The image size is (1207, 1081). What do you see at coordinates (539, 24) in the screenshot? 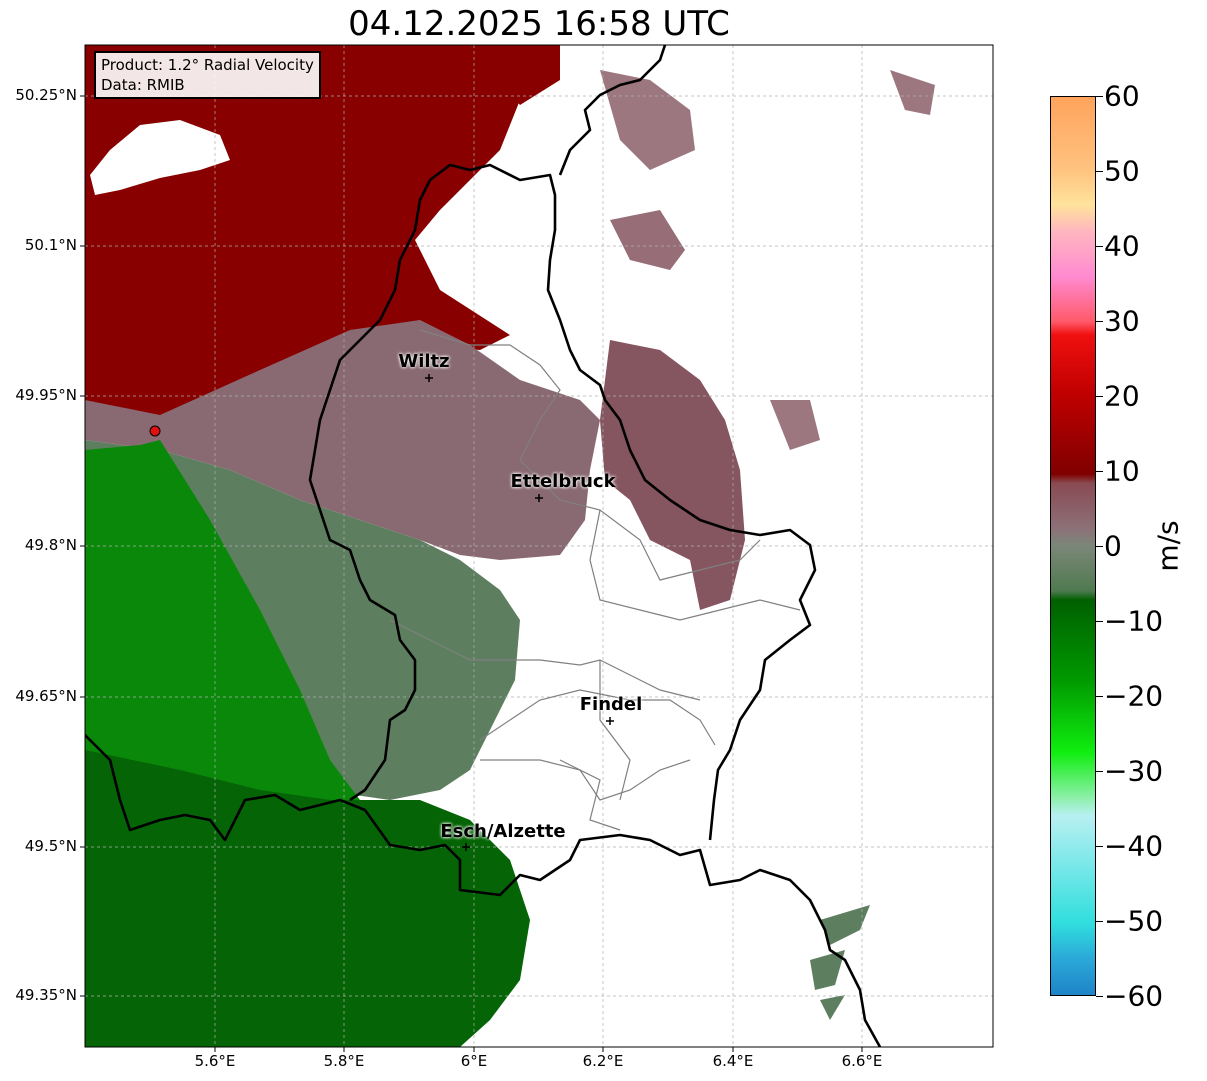
I see `map-title: 04.12.2025 16:58 UTC` at bounding box center [539, 24].